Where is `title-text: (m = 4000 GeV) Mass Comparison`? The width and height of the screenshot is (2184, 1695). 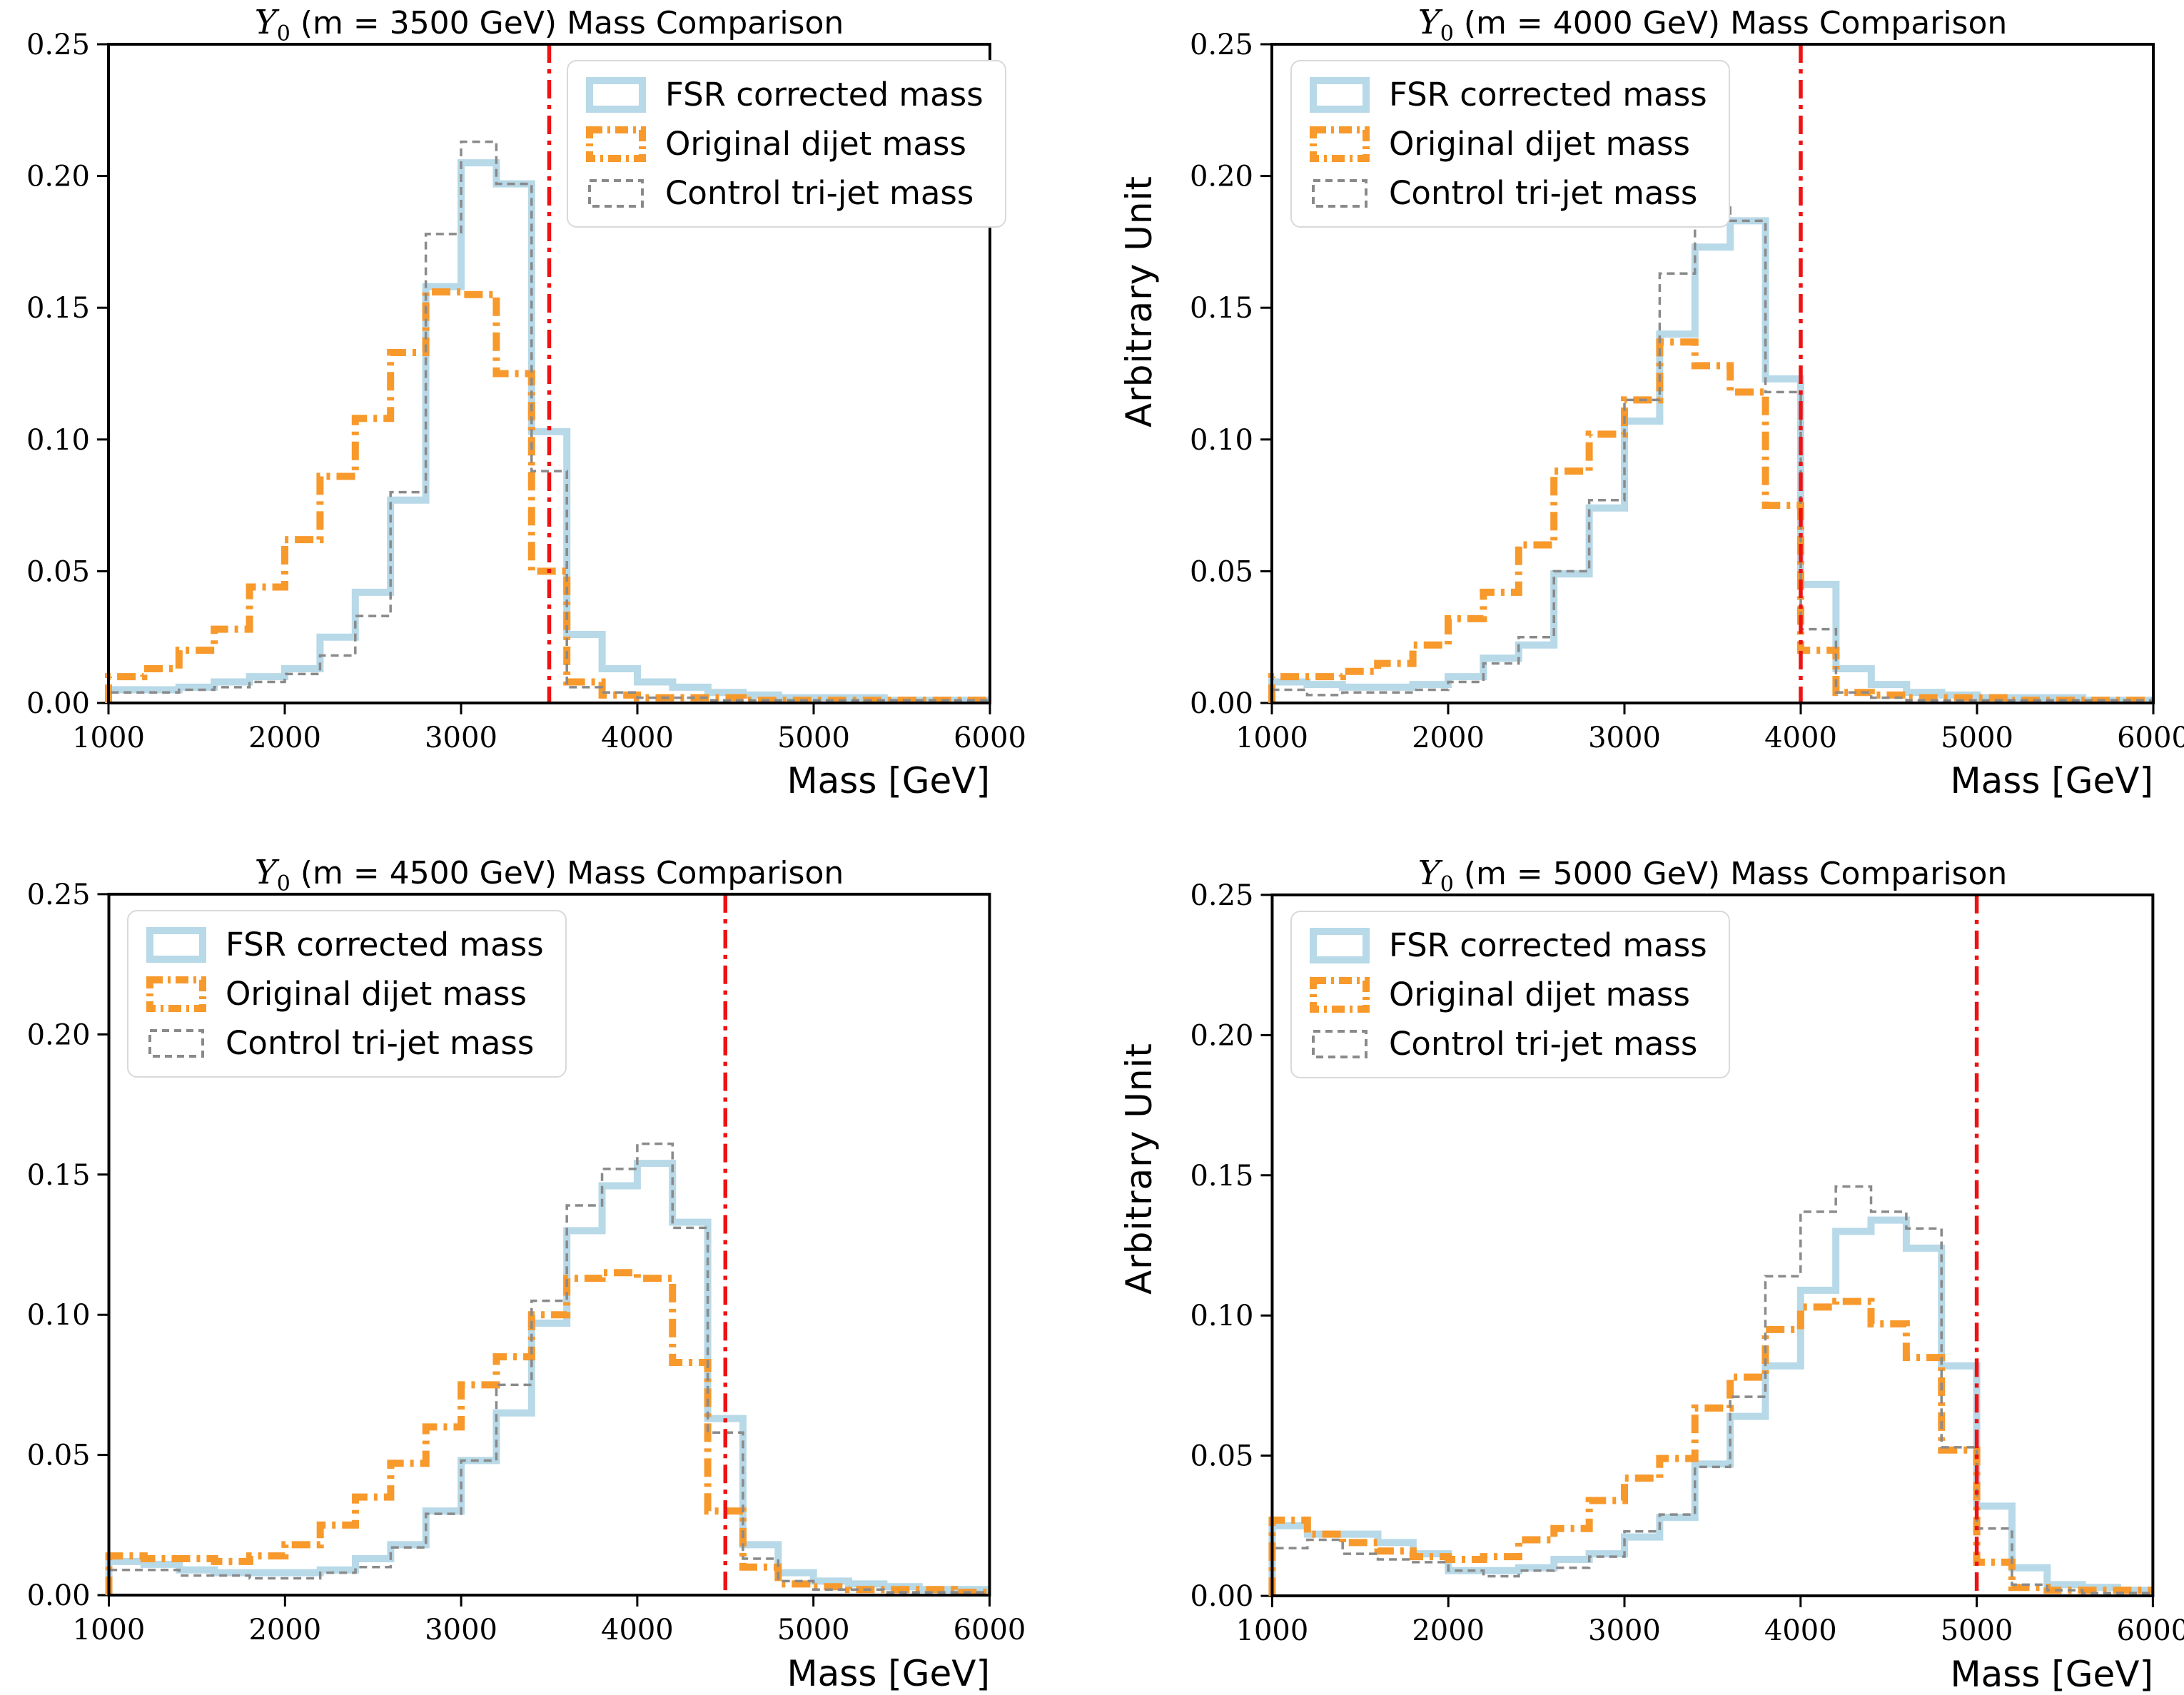 title-text: (m = 4000 GeV) Mass Comparison is located at coordinates (1730, 23).